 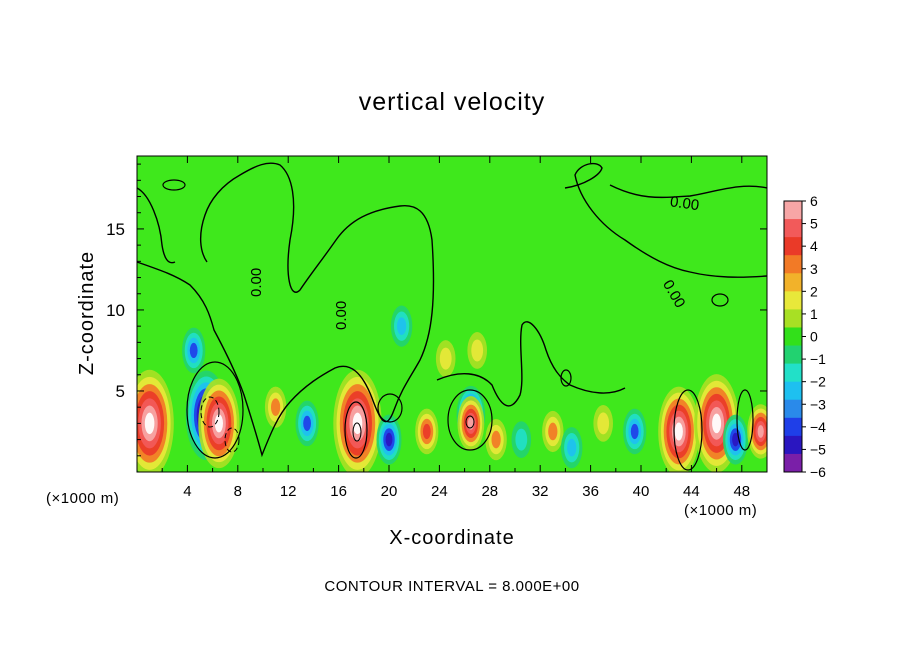 What do you see at coordinates (187, 491) in the screenshot?
I see `x-tick-label: 4` at bounding box center [187, 491].